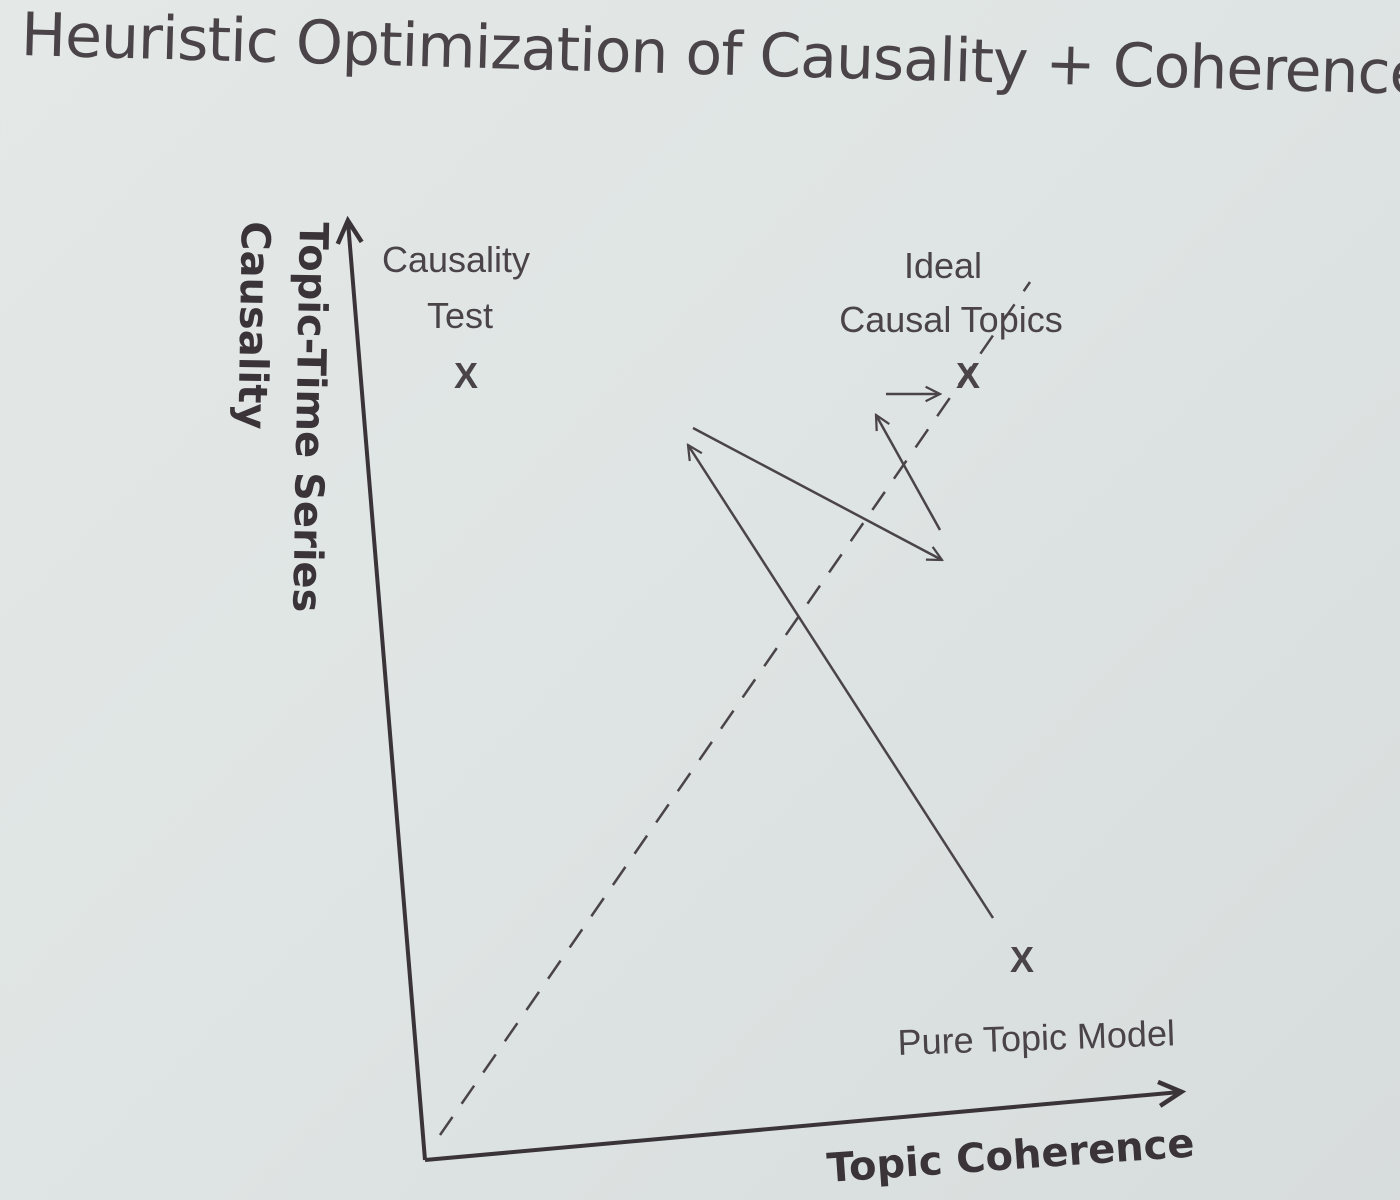 This screenshot has width=1400, height=1200. What do you see at coordinates (1010, 1156) in the screenshot?
I see `x-axis-label: Topic Coherence` at bounding box center [1010, 1156].